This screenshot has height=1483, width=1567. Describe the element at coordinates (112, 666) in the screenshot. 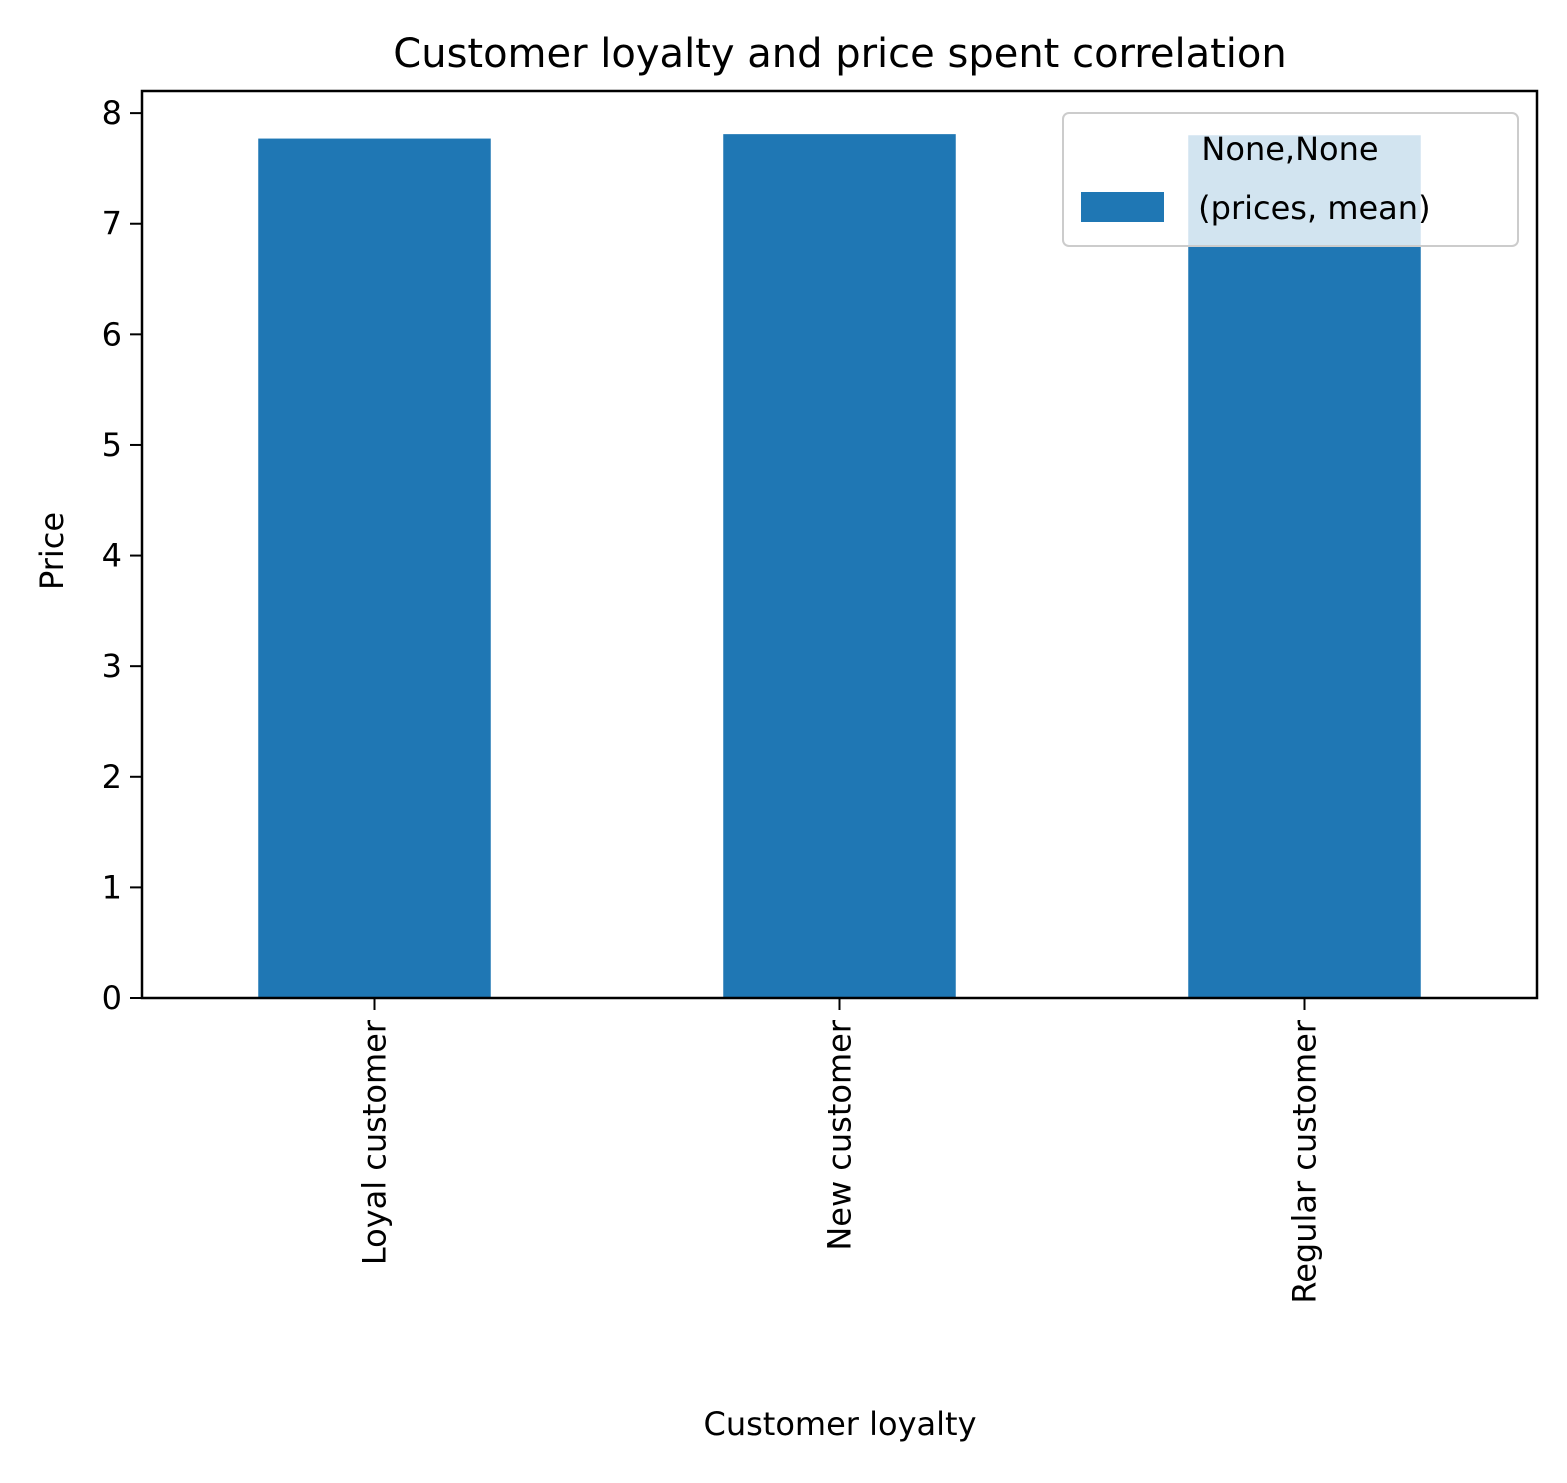

I see `y-tick-label: 3` at that location.